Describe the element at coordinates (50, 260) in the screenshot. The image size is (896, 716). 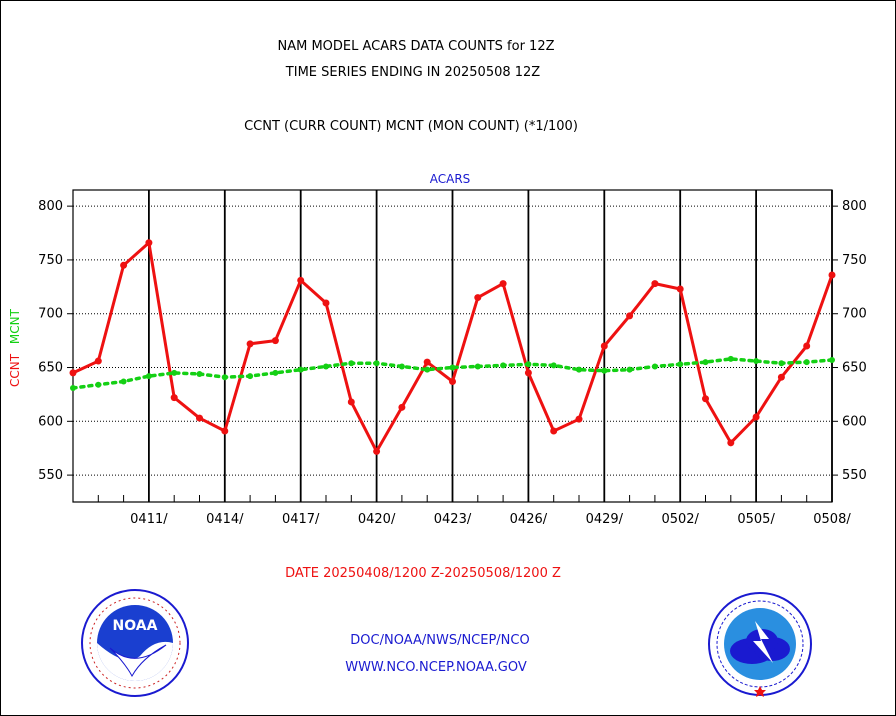
I see `y-tick-label-left: 750` at that location.